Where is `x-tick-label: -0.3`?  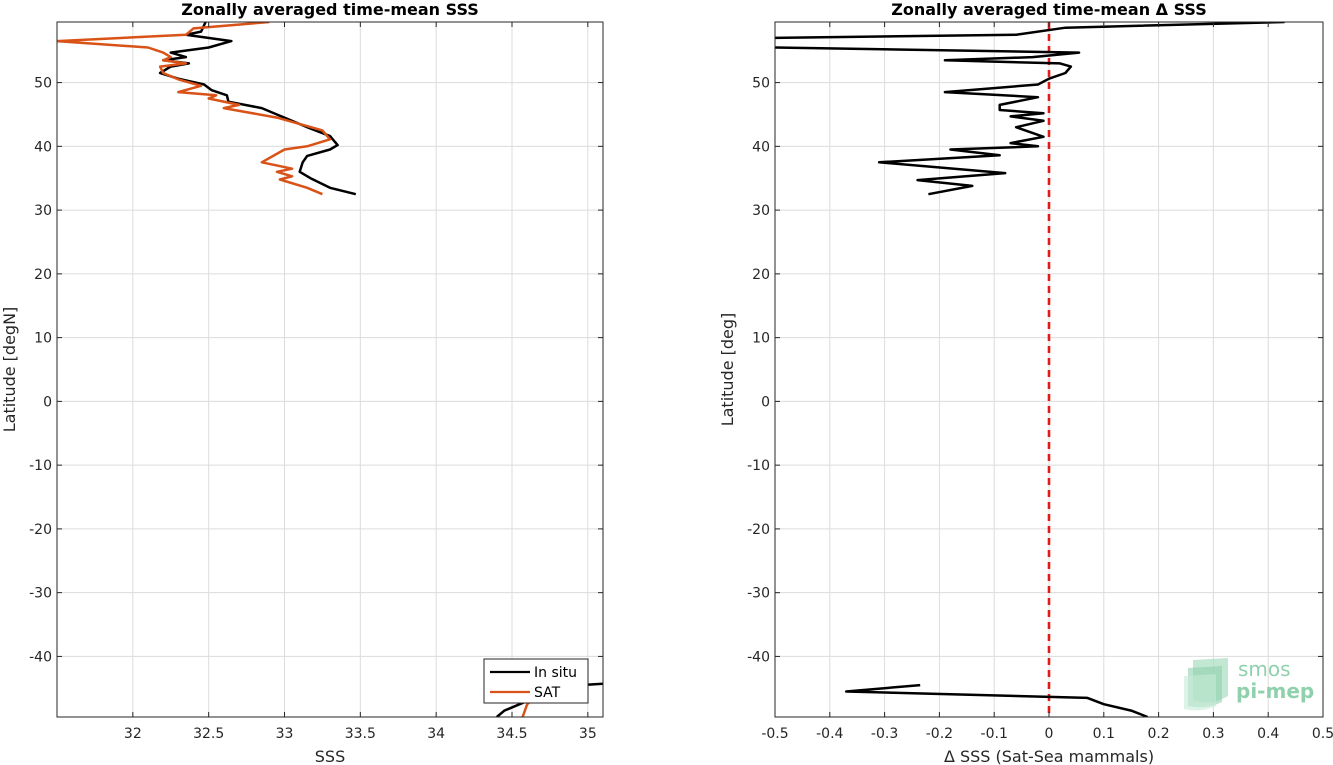 x-tick-label: -0.3 is located at coordinates (884, 734).